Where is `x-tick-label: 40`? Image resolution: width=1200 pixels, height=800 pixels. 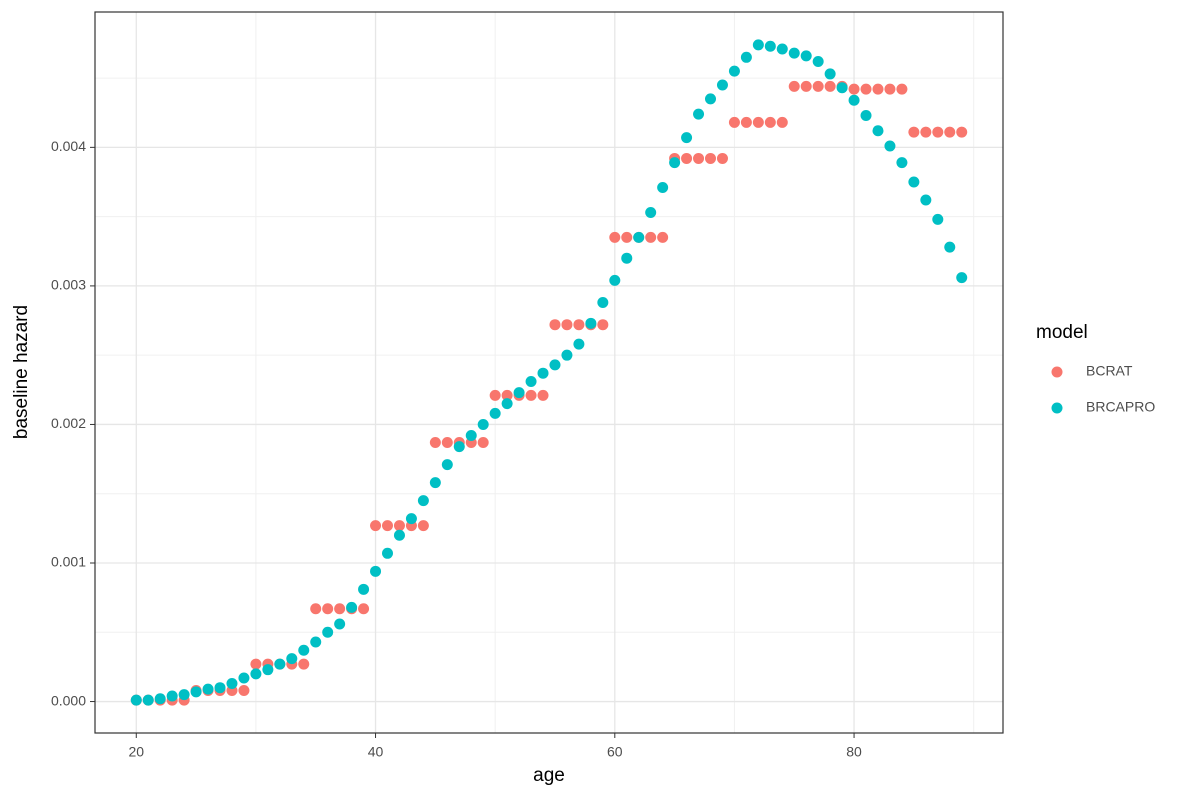
x-tick-label: 40 is located at coordinates (376, 752).